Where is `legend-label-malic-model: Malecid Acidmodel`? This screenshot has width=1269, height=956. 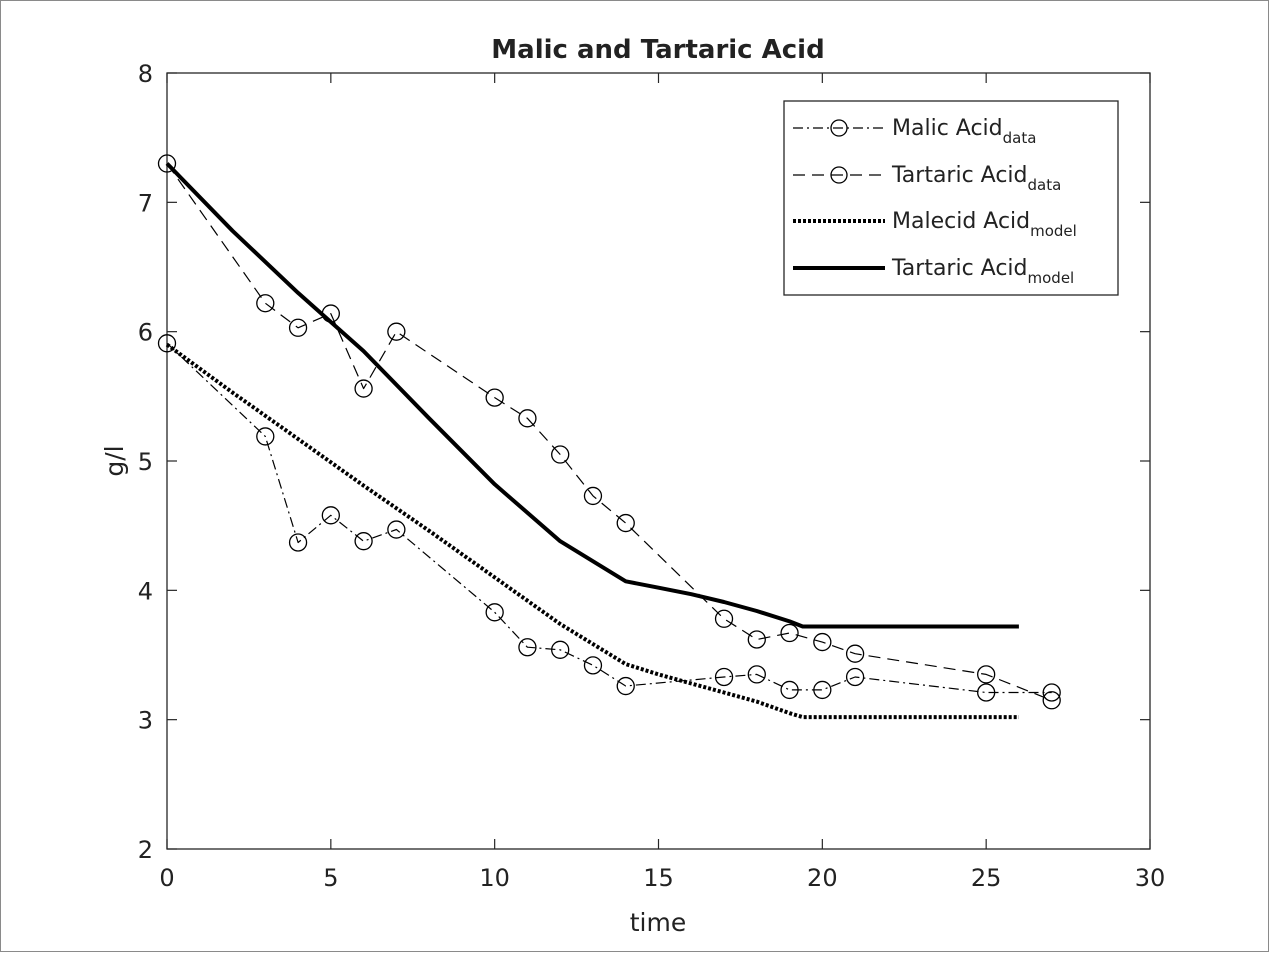
legend-label-malic-model: Malecid Acidmodel is located at coordinates (984, 224).